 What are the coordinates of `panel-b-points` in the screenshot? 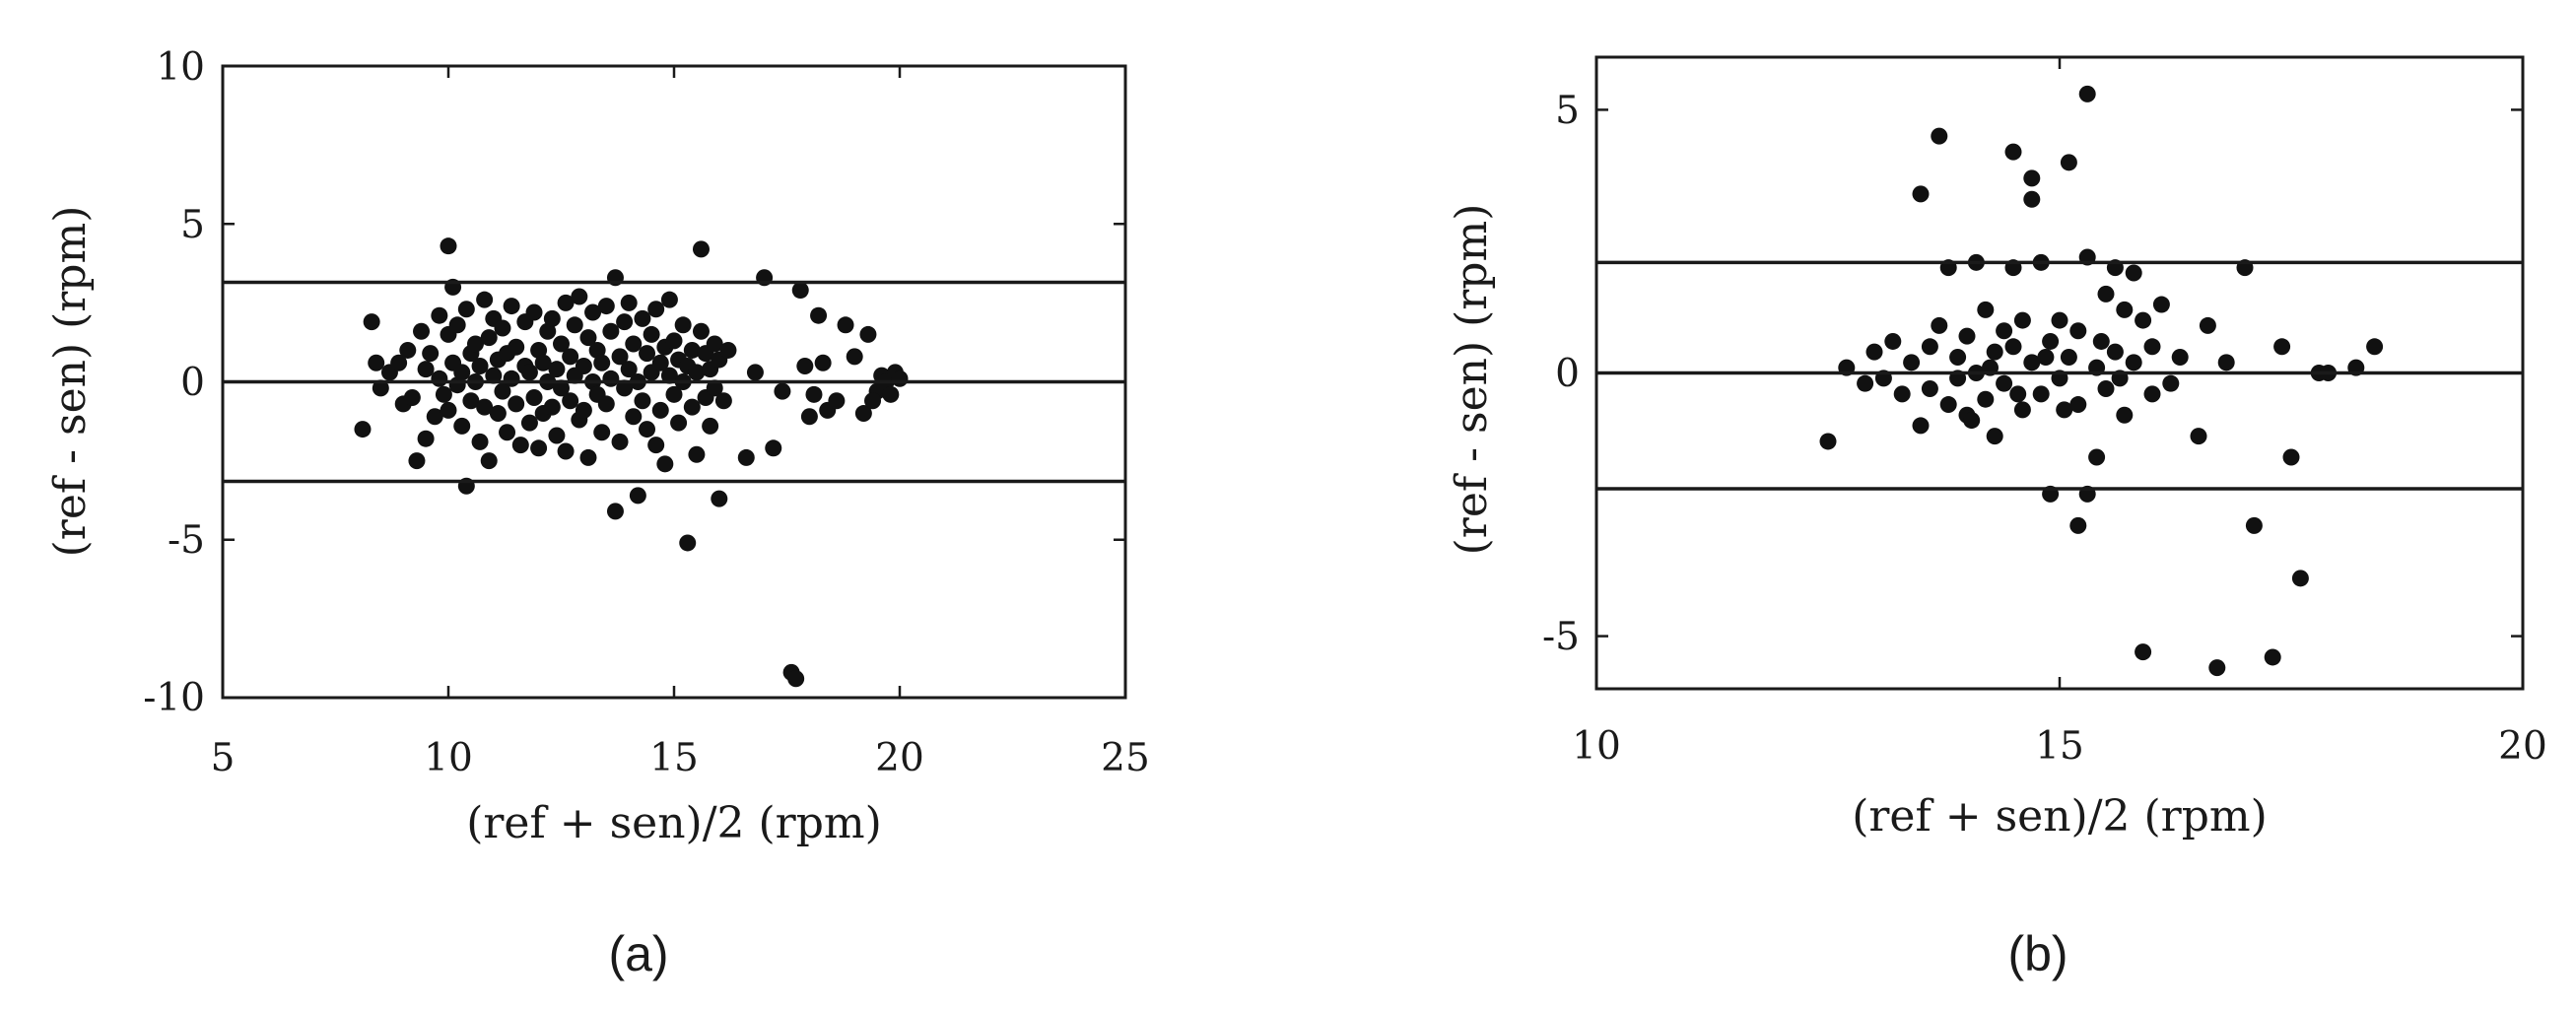 It's located at (2101, 381).